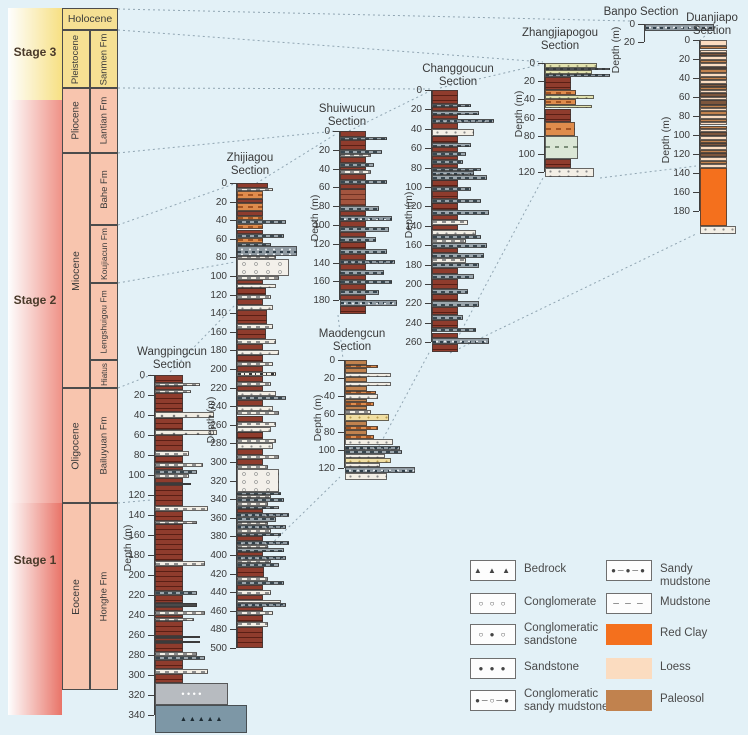  What do you see at coordinates (128, 548) in the screenshot?
I see `depth-axis-label-wangpingcun: Depth (m)` at bounding box center [128, 548].